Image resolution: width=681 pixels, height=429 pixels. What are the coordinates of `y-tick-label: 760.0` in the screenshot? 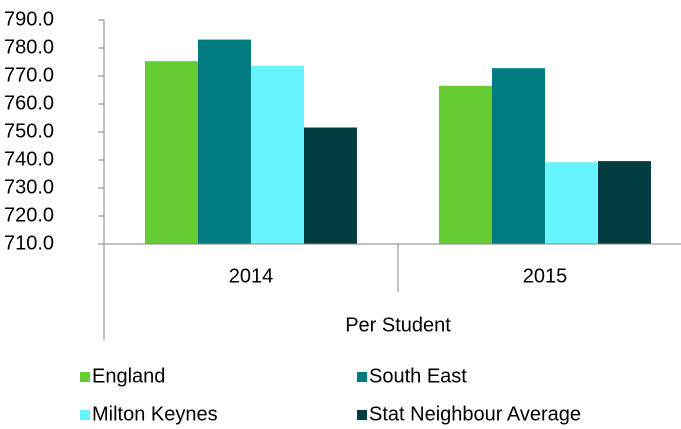 It's located at (29, 103).